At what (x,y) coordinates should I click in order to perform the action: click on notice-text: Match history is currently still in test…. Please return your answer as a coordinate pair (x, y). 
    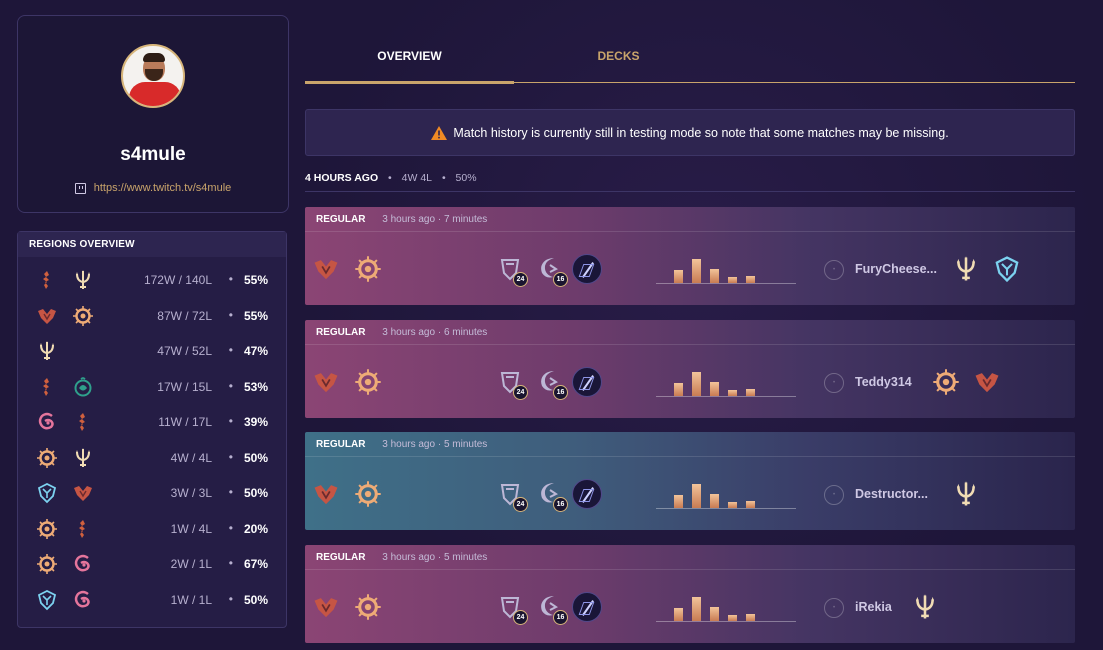
    Looking at the image, I should click on (701, 132).